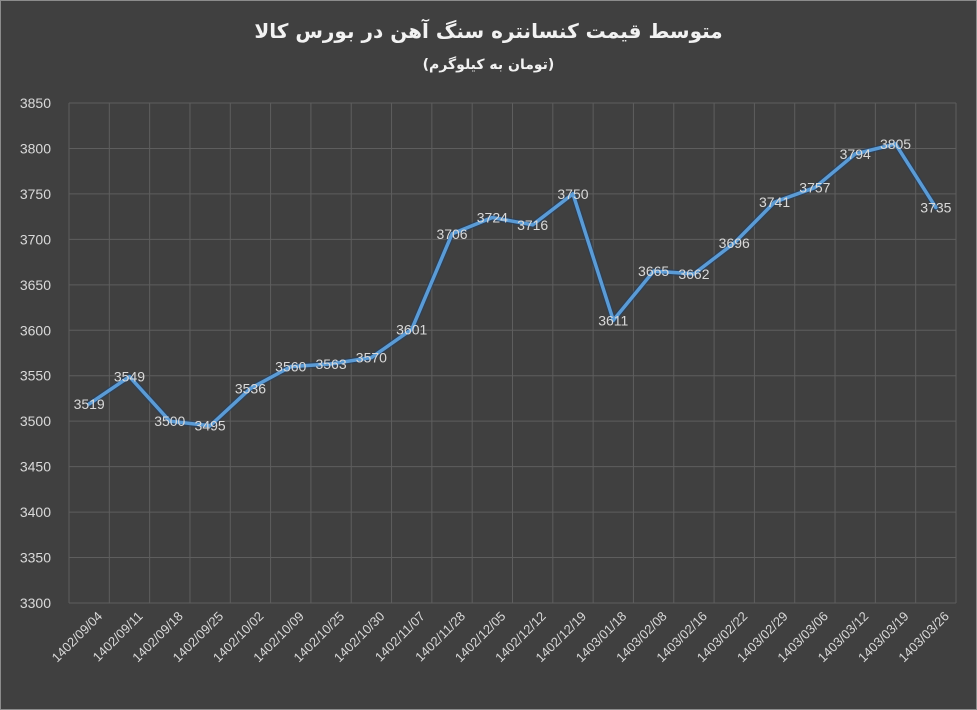 The width and height of the screenshot is (977, 710). What do you see at coordinates (35, 467) in the screenshot?
I see `y-tick-label: 3450` at bounding box center [35, 467].